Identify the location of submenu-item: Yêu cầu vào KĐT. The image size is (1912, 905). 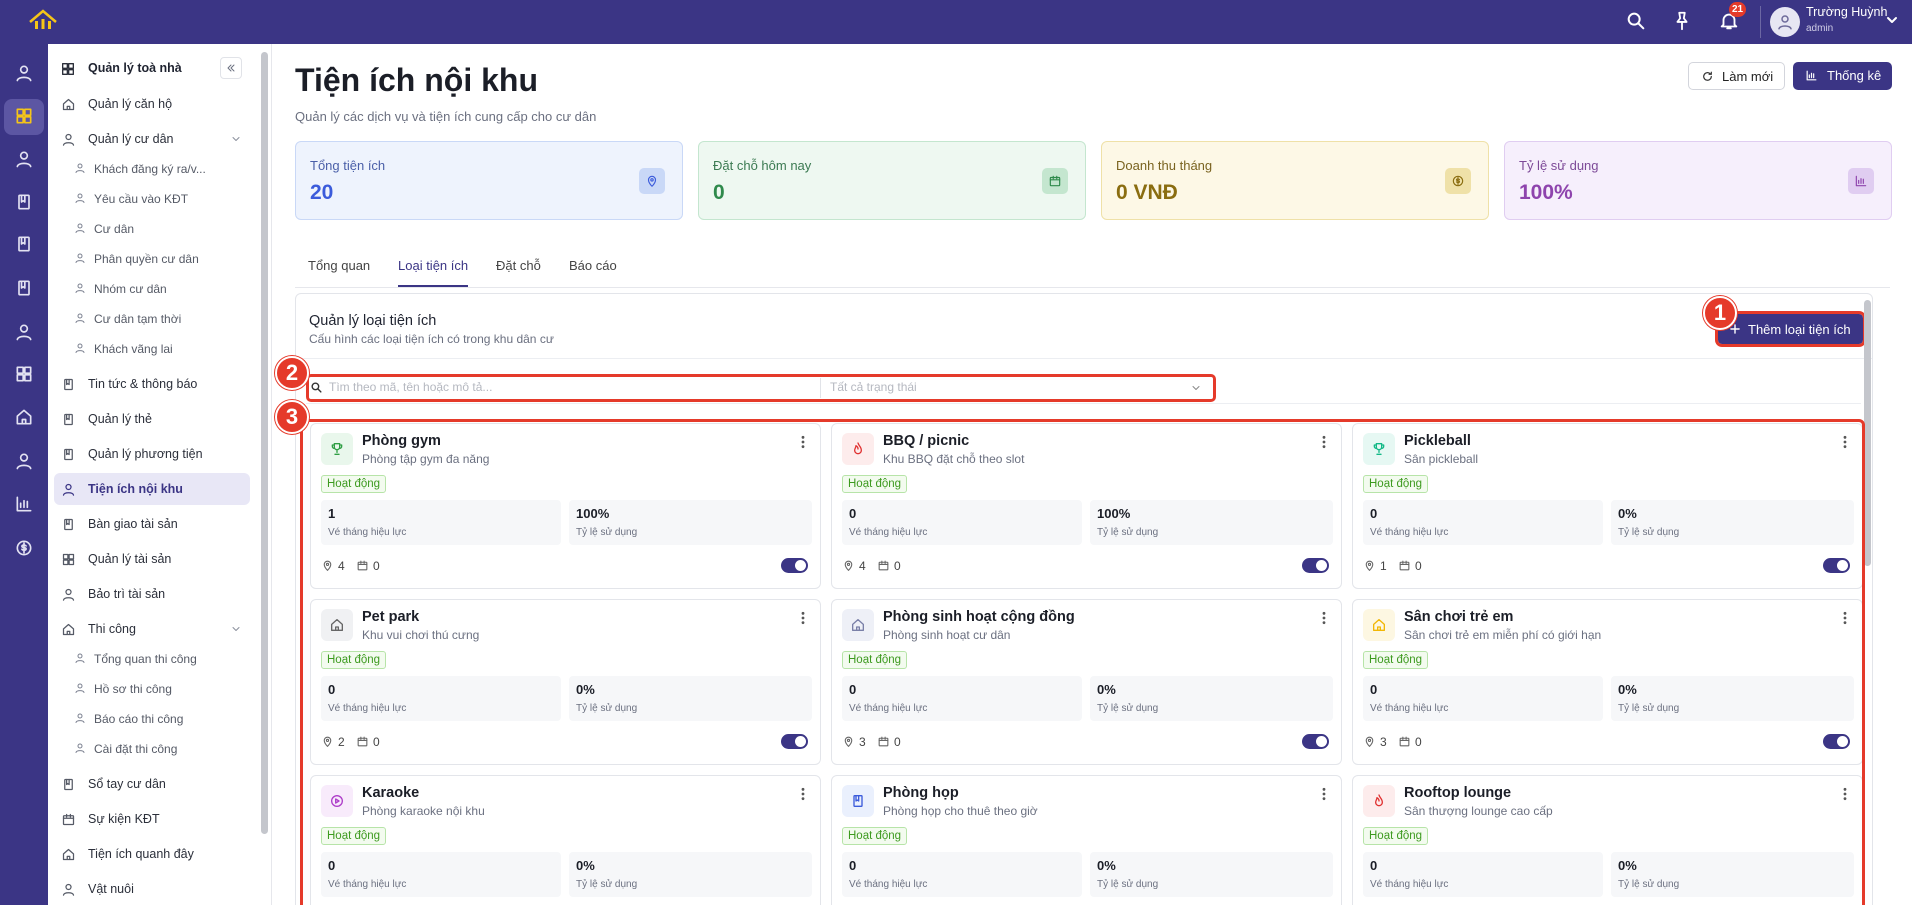
(162, 199).